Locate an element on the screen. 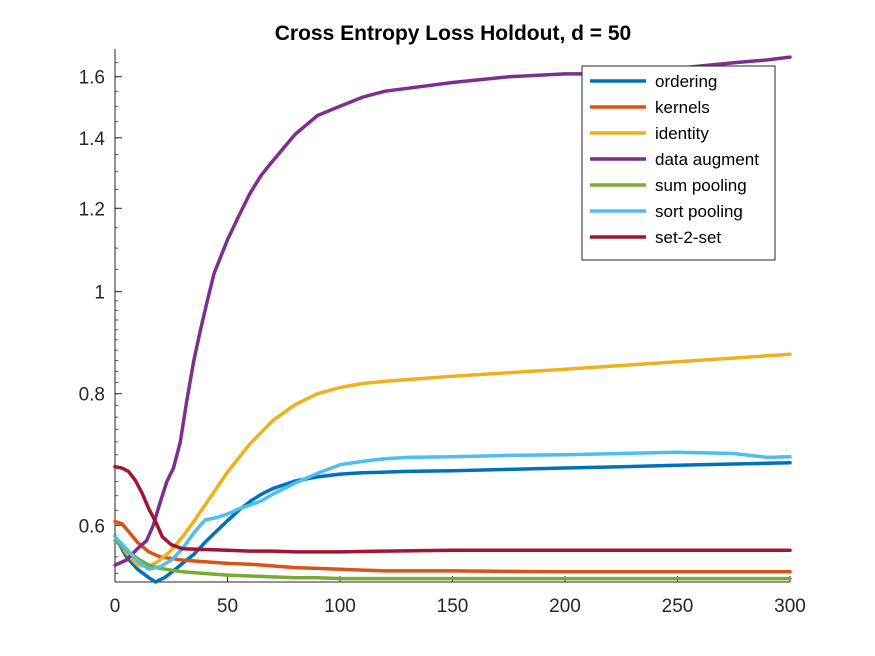 The width and height of the screenshot is (875, 656). y-tick-label: 1 is located at coordinates (99, 293).